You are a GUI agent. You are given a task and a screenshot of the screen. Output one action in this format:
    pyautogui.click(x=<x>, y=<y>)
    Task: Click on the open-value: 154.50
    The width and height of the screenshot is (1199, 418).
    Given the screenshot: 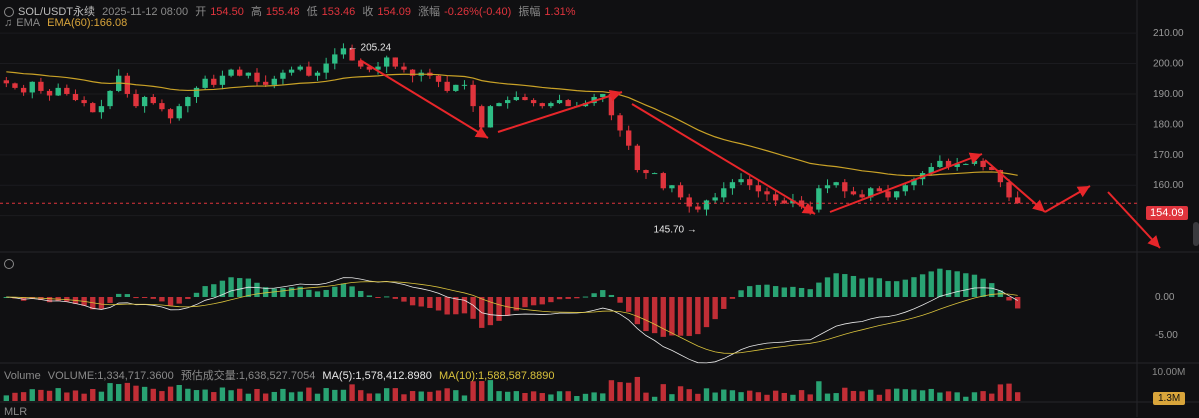 What is the action you would take?
    pyautogui.click(x=227, y=12)
    